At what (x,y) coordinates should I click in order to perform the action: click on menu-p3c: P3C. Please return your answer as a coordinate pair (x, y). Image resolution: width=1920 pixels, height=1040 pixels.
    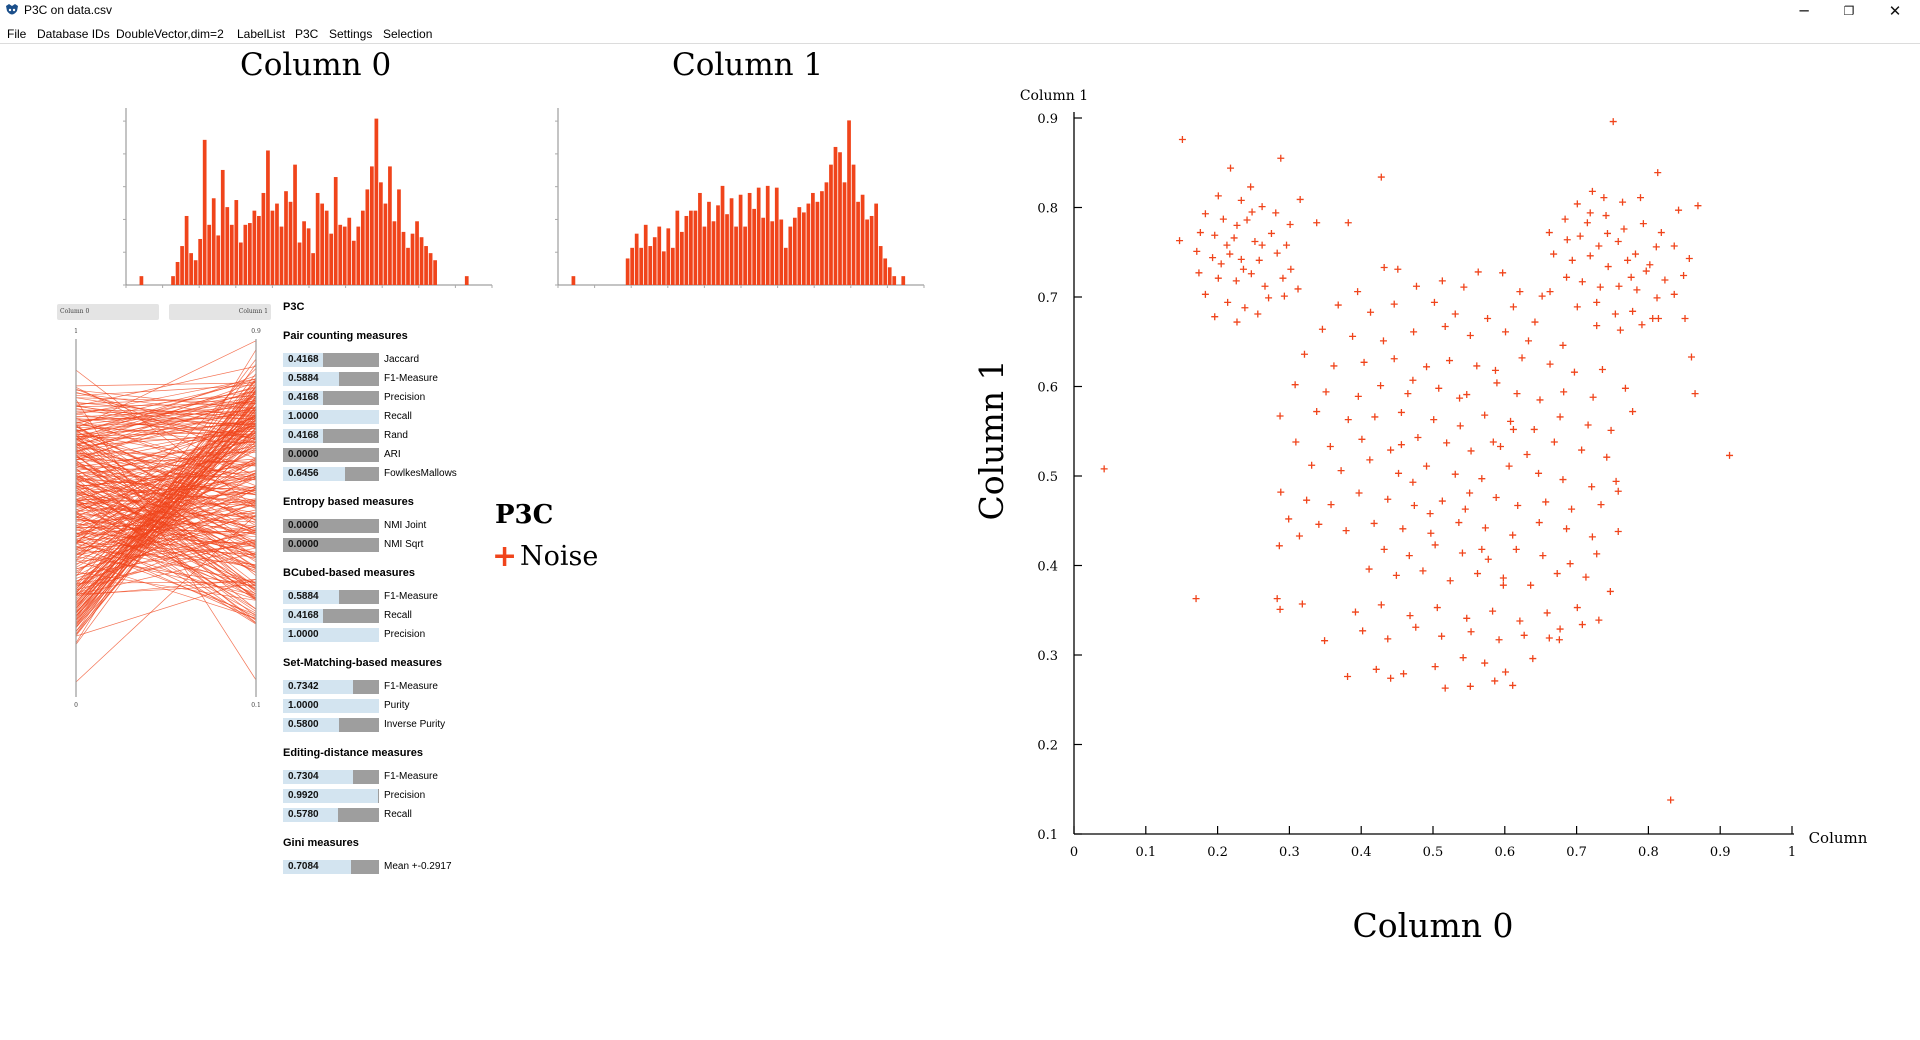
    Looking at the image, I should click on (307, 34).